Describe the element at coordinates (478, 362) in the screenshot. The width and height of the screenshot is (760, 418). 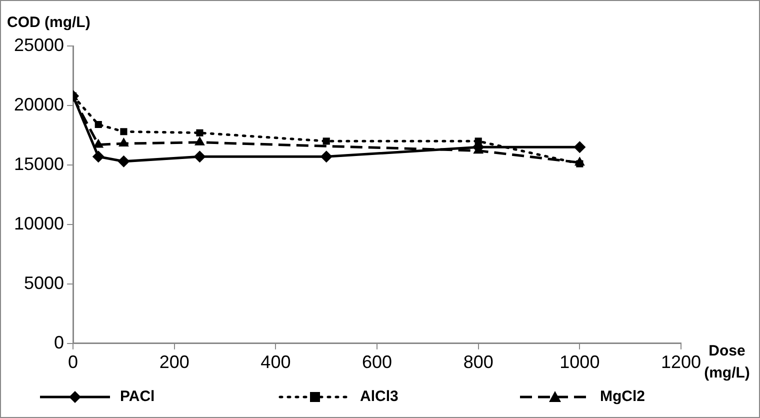
I see `x-tick-label: 800` at that location.